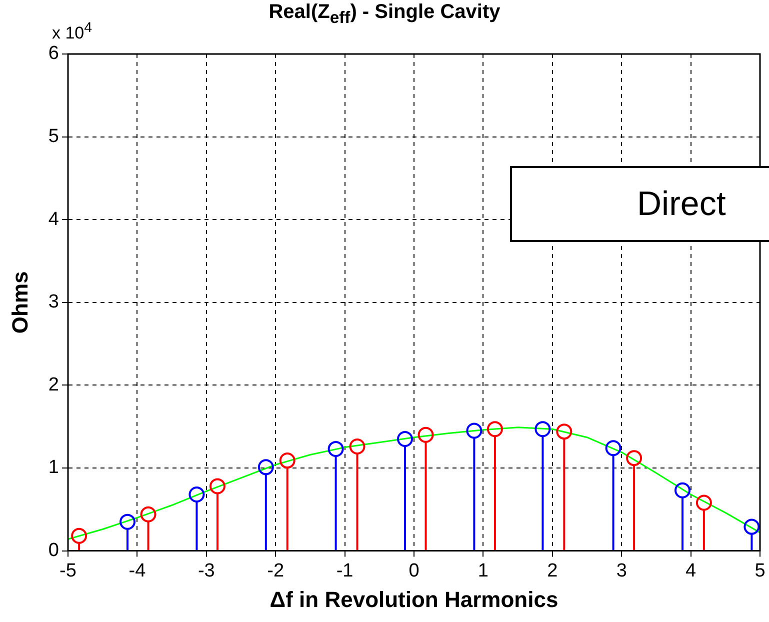 The height and width of the screenshot is (622, 769). I want to click on x-tick-label: 0, so click(414, 571).